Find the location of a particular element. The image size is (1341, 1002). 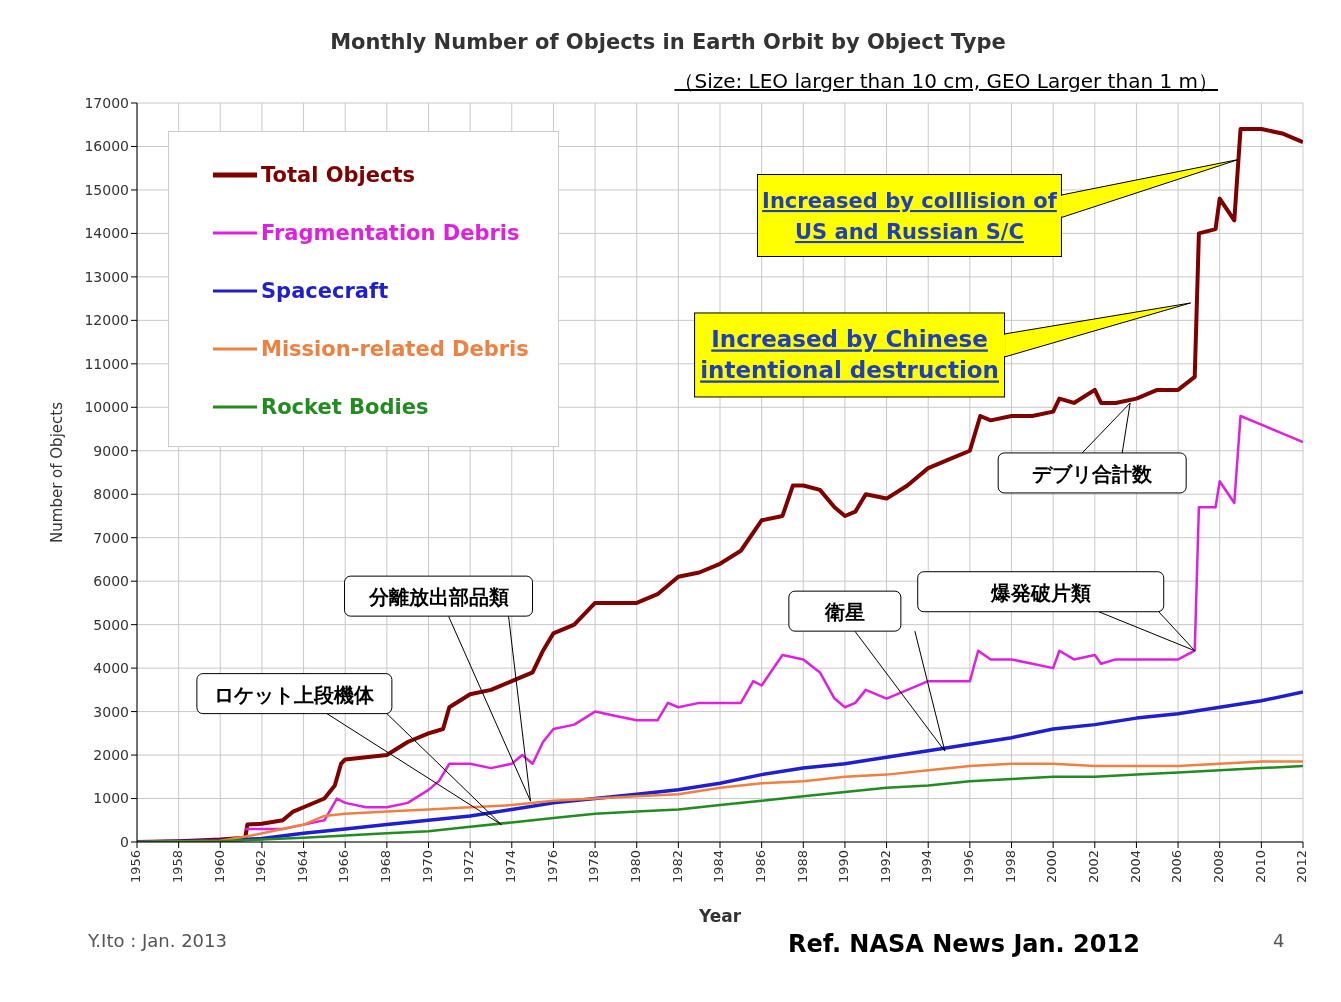

annotation: ロケット上段機体 is located at coordinates (295, 694).